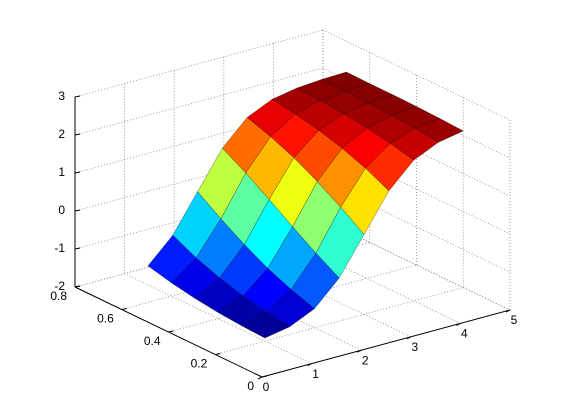 This screenshot has width=561, height=420. I want to click on z-tick-label: 2, so click(61, 134).